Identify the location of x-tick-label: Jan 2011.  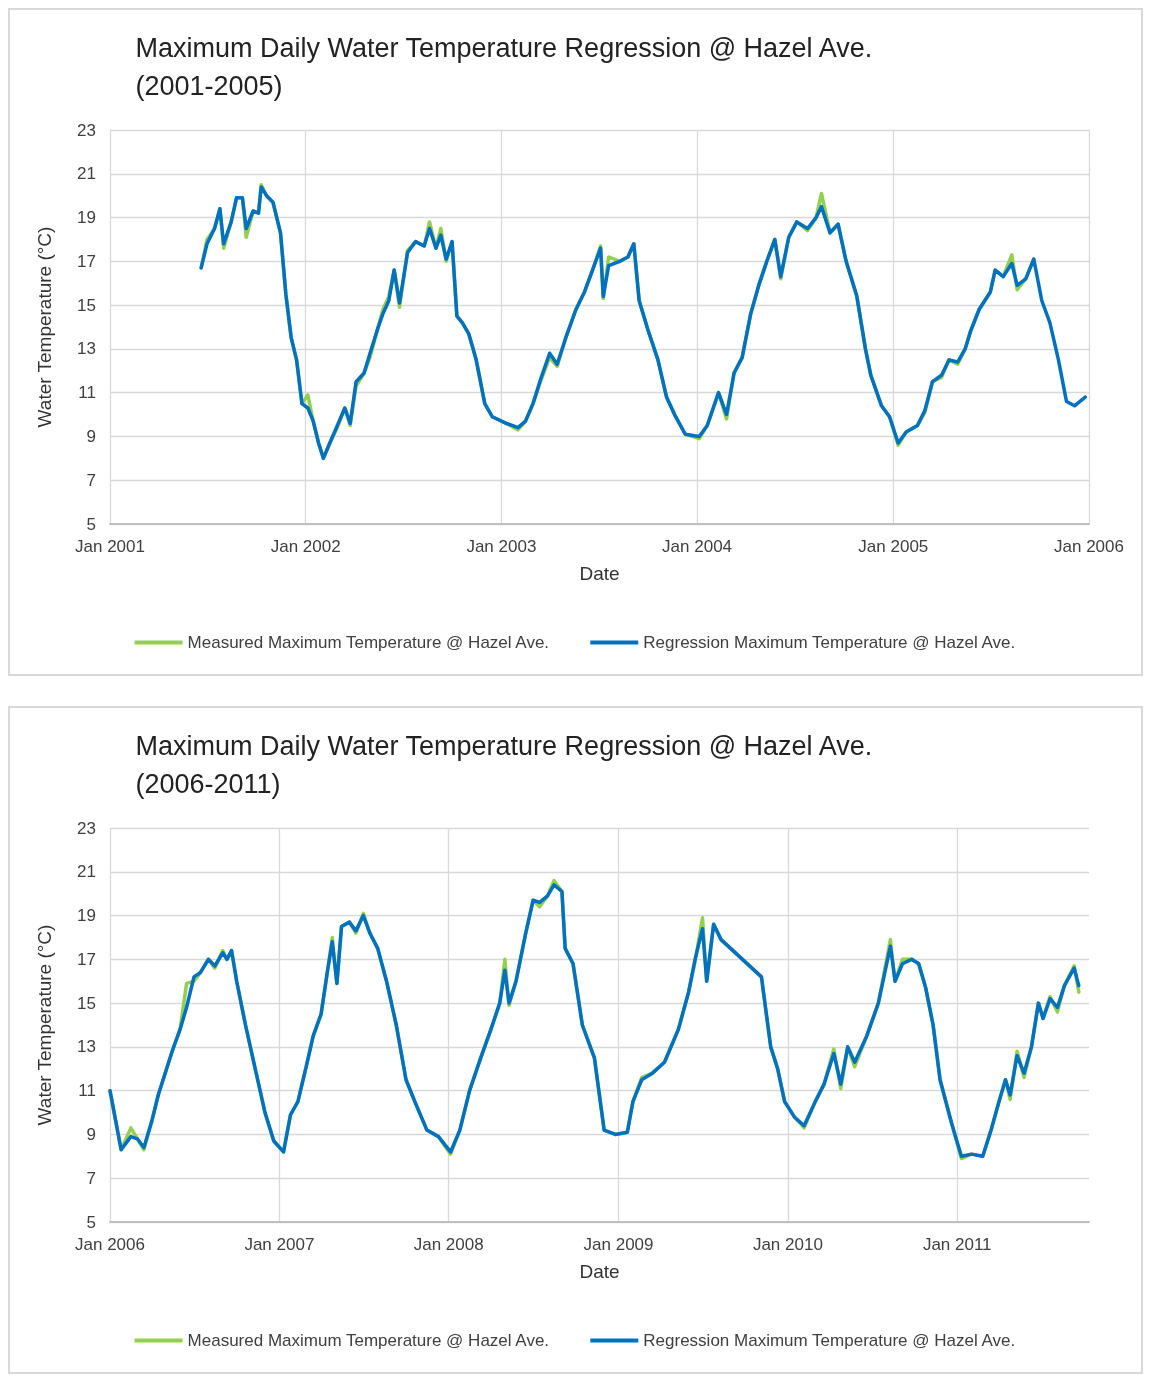
(957, 1244).